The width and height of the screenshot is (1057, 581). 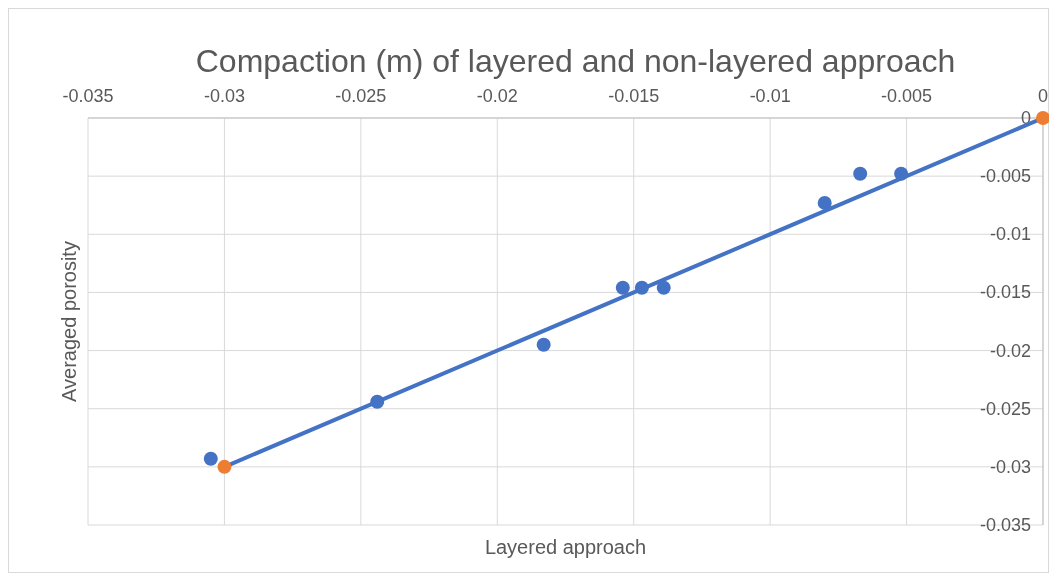 I want to click on x-tick-label: -0.03, so click(x=224, y=96).